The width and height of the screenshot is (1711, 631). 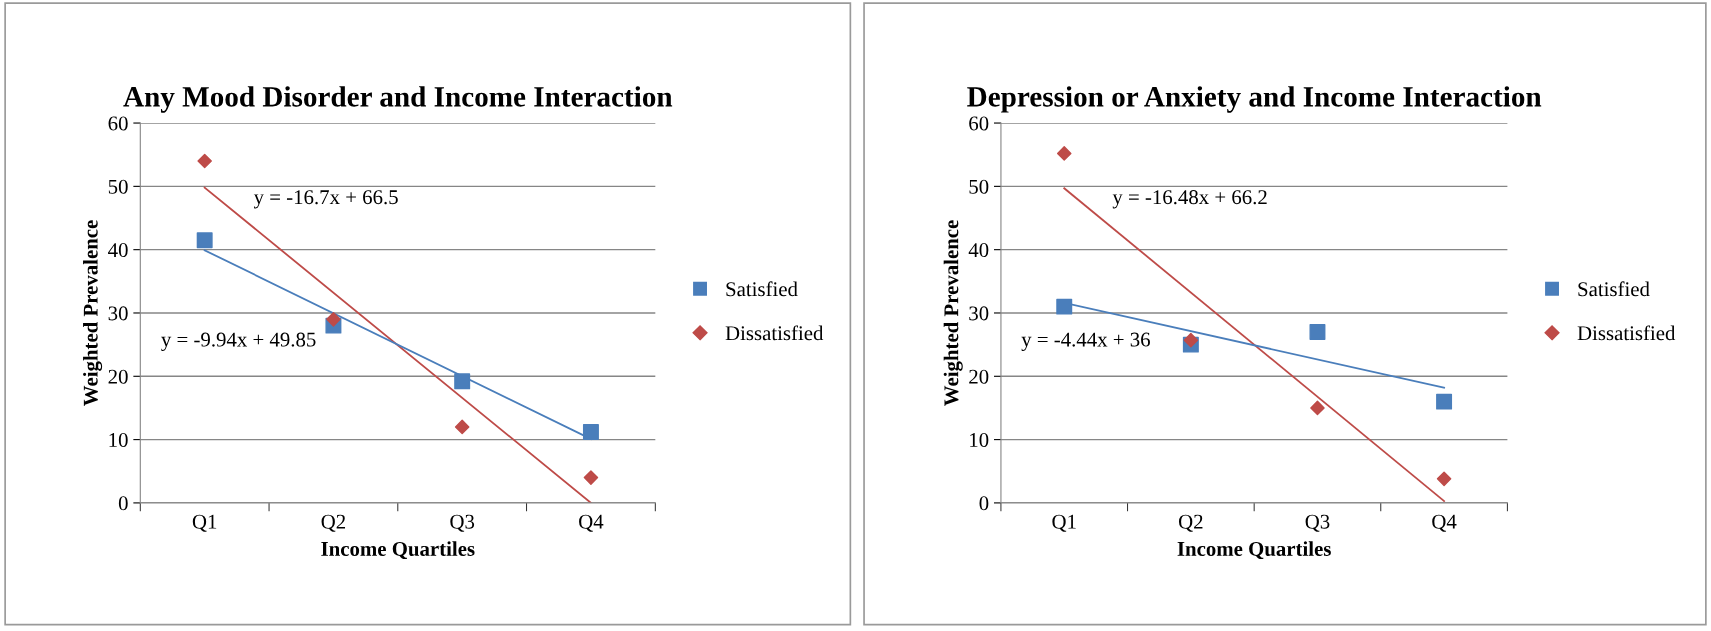 What do you see at coordinates (1254, 99) in the screenshot?
I see `chart-title: Depression or Anxiety and Income Interaction` at bounding box center [1254, 99].